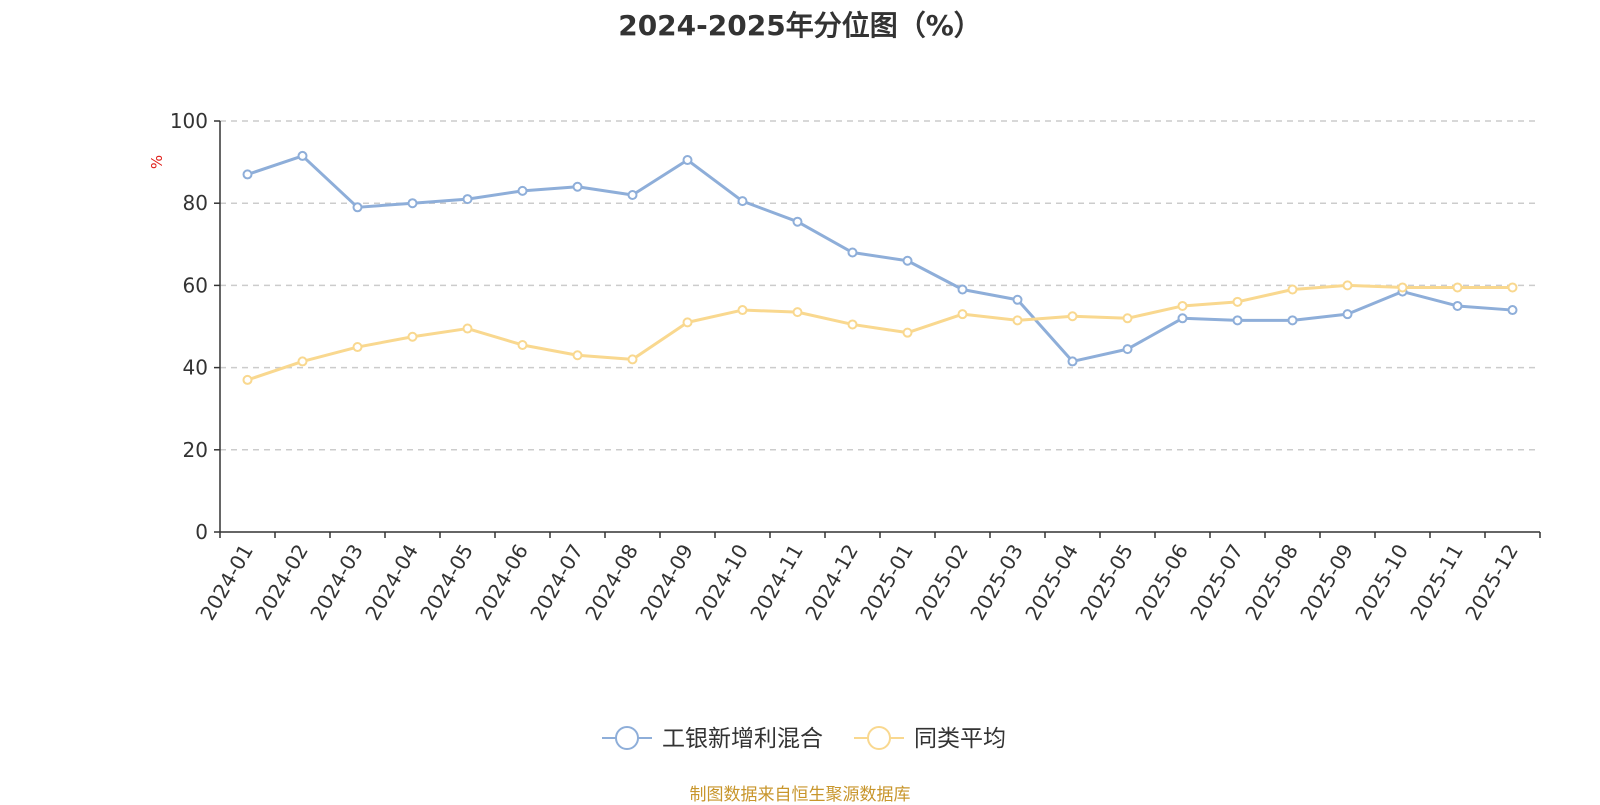 Image resolution: width=1600 pixels, height=805 pixels. Describe the element at coordinates (195, 368) in the screenshot. I see `y-tick-label: 40` at that location.